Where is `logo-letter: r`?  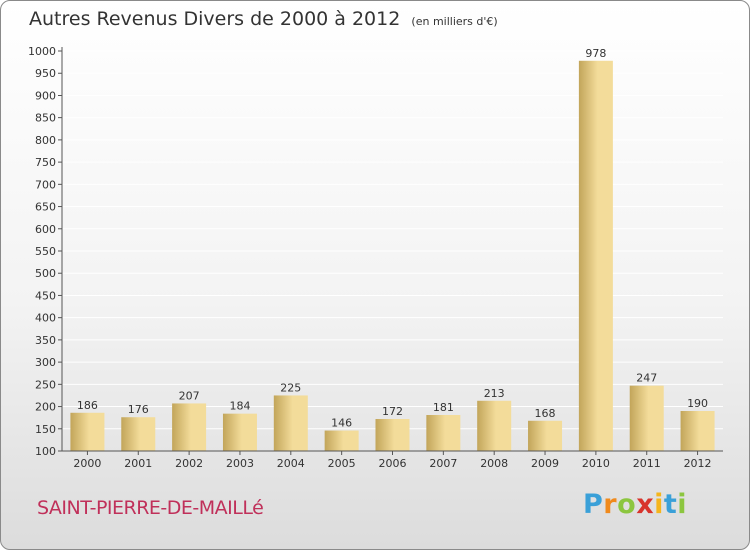
logo-letter: r is located at coordinates (610, 504).